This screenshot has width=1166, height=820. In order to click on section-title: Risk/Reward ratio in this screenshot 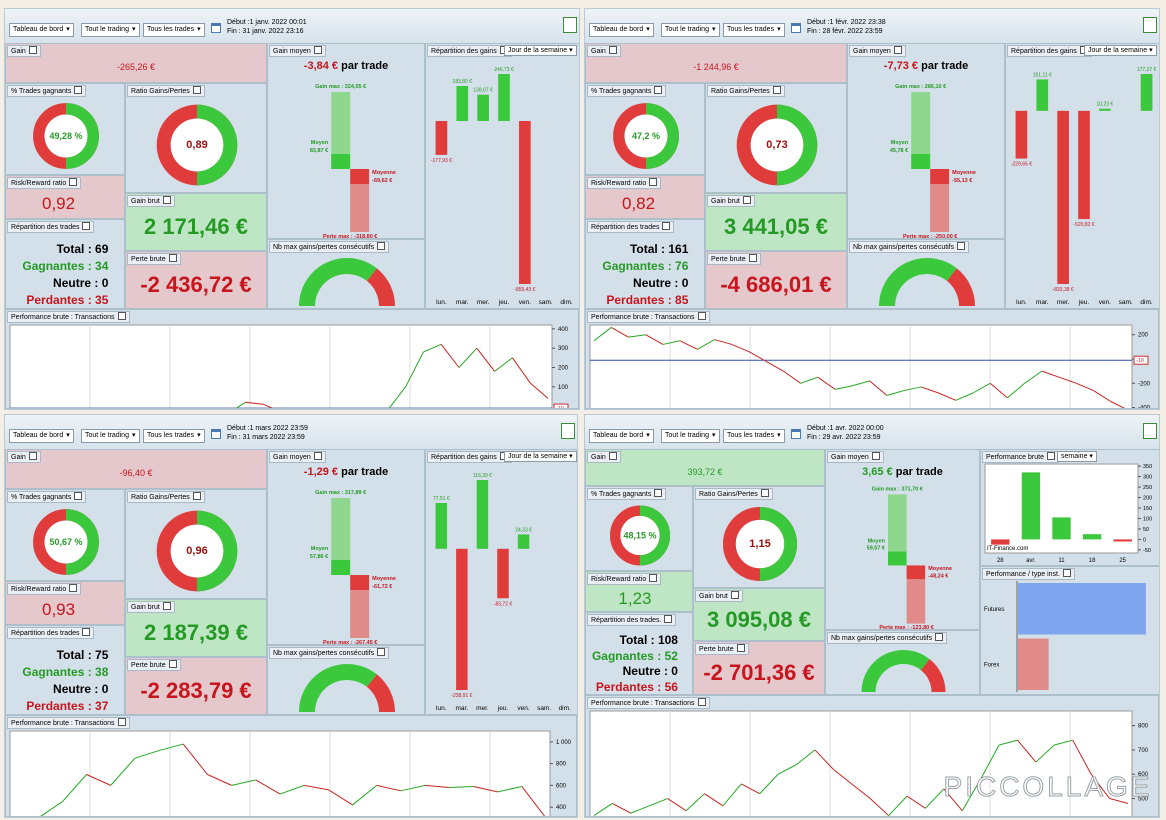, I will do `click(619, 183)`.